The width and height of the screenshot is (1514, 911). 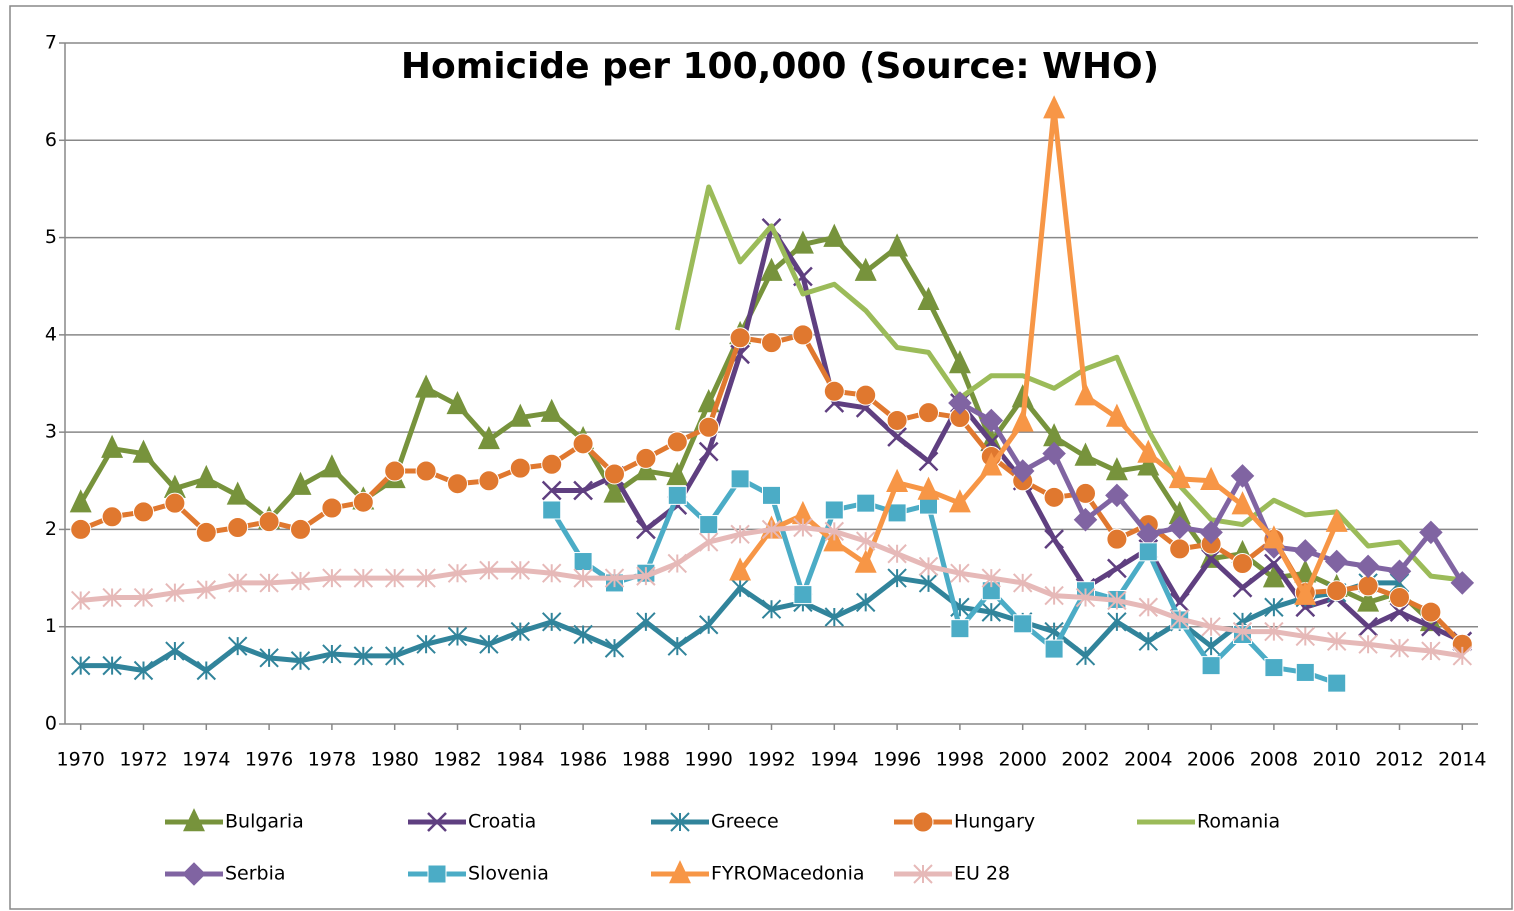 What do you see at coordinates (51, 43) in the screenshot?
I see `y-tick-label: 7` at bounding box center [51, 43].